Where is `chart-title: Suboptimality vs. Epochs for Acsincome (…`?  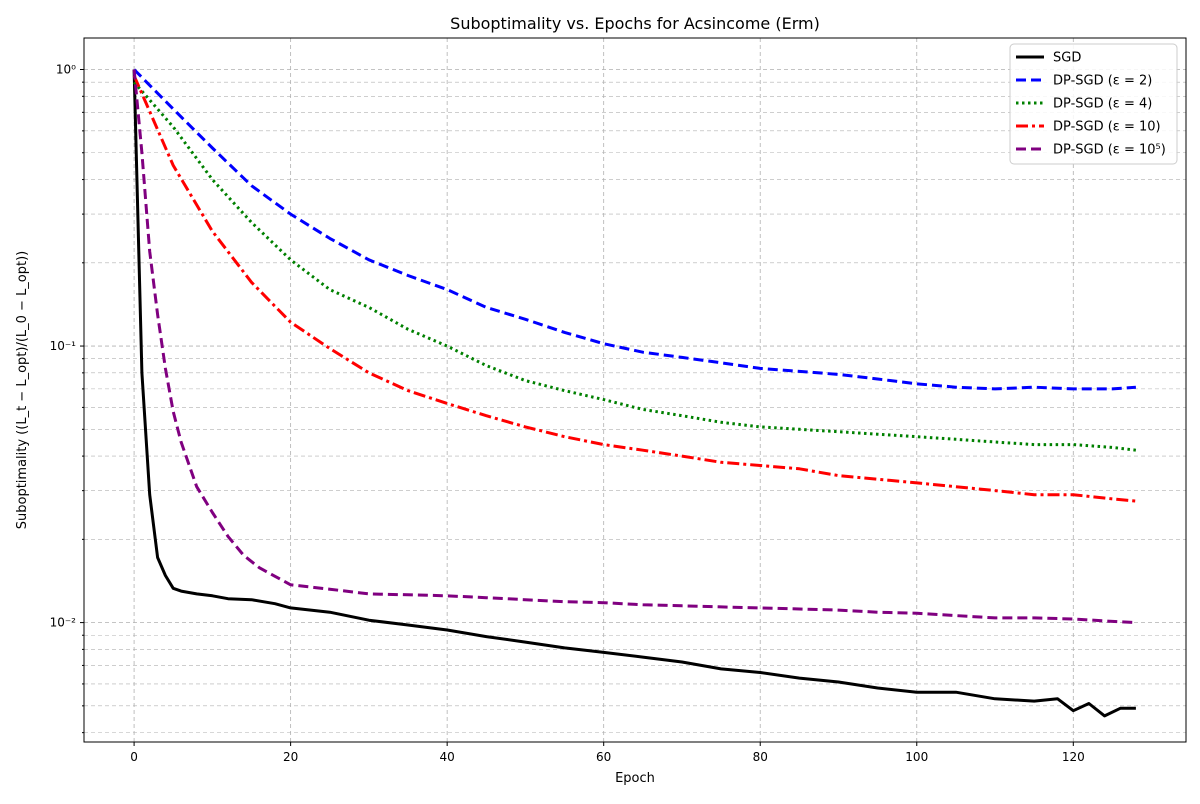
chart-title: Suboptimality vs. Epochs for Acsincome (… is located at coordinates (635, 23).